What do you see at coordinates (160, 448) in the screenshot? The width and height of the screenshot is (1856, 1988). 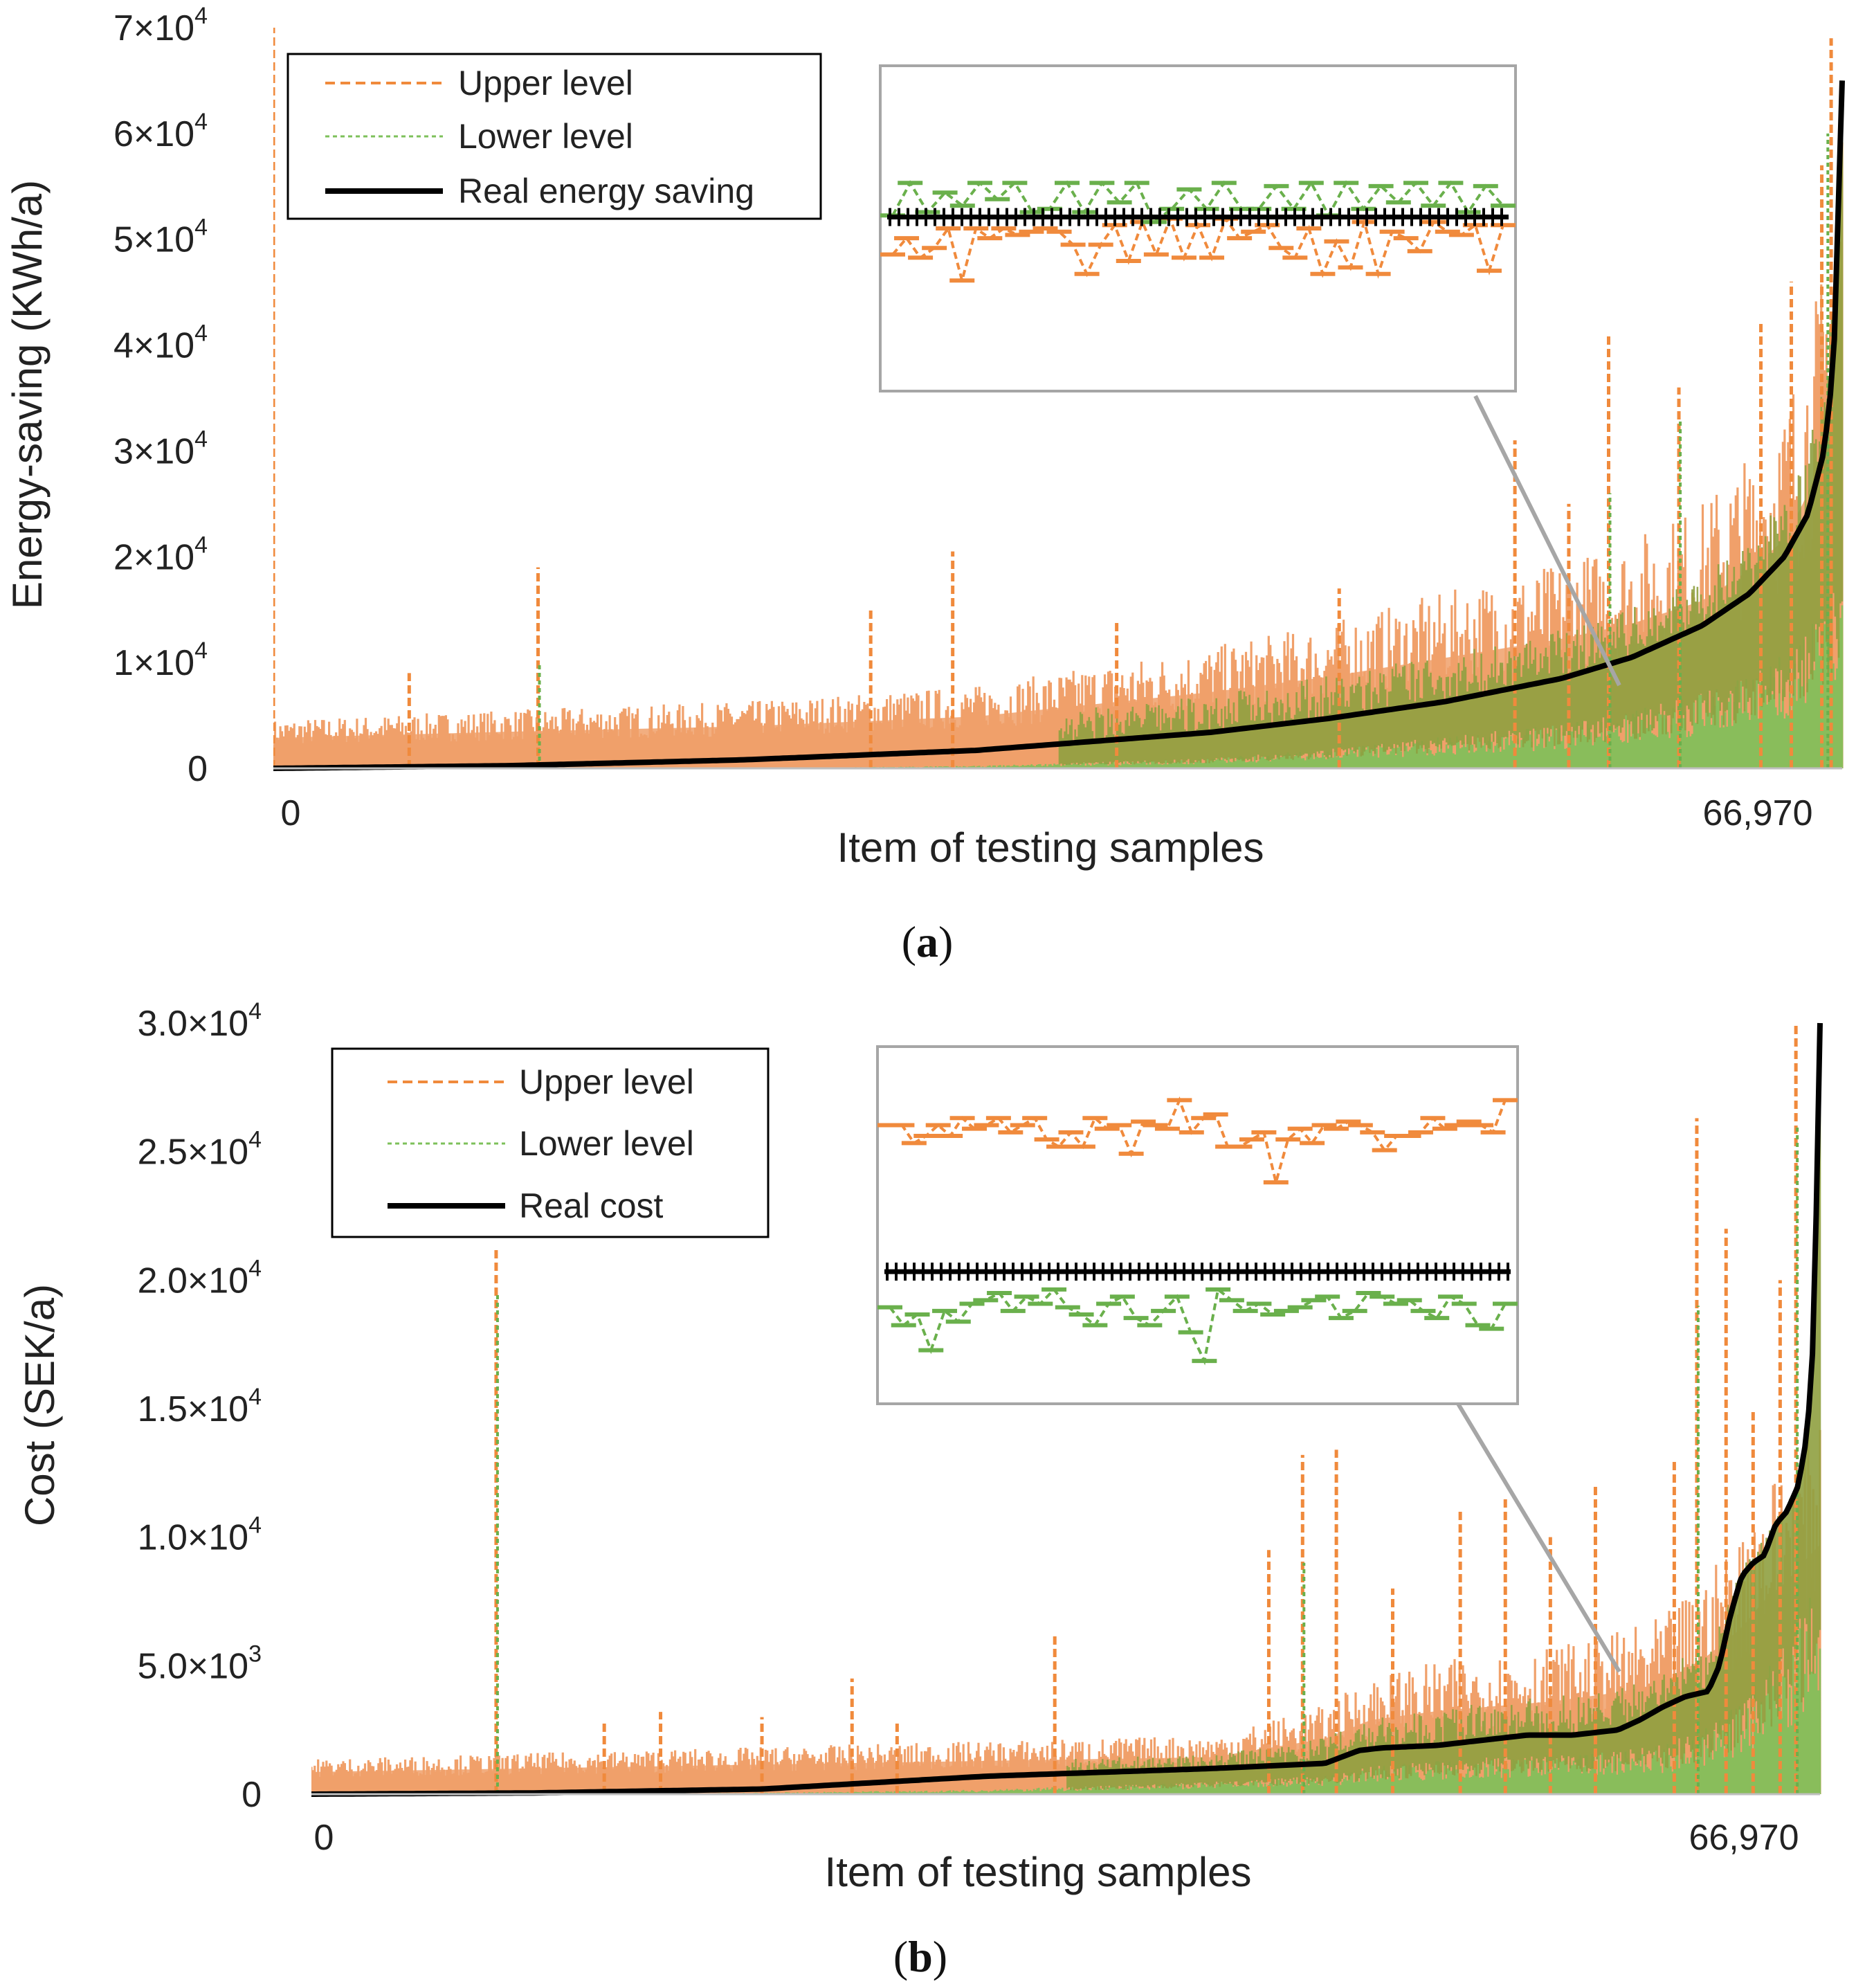 I see `y-tick-3: 3×10⁴` at bounding box center [160, 448].